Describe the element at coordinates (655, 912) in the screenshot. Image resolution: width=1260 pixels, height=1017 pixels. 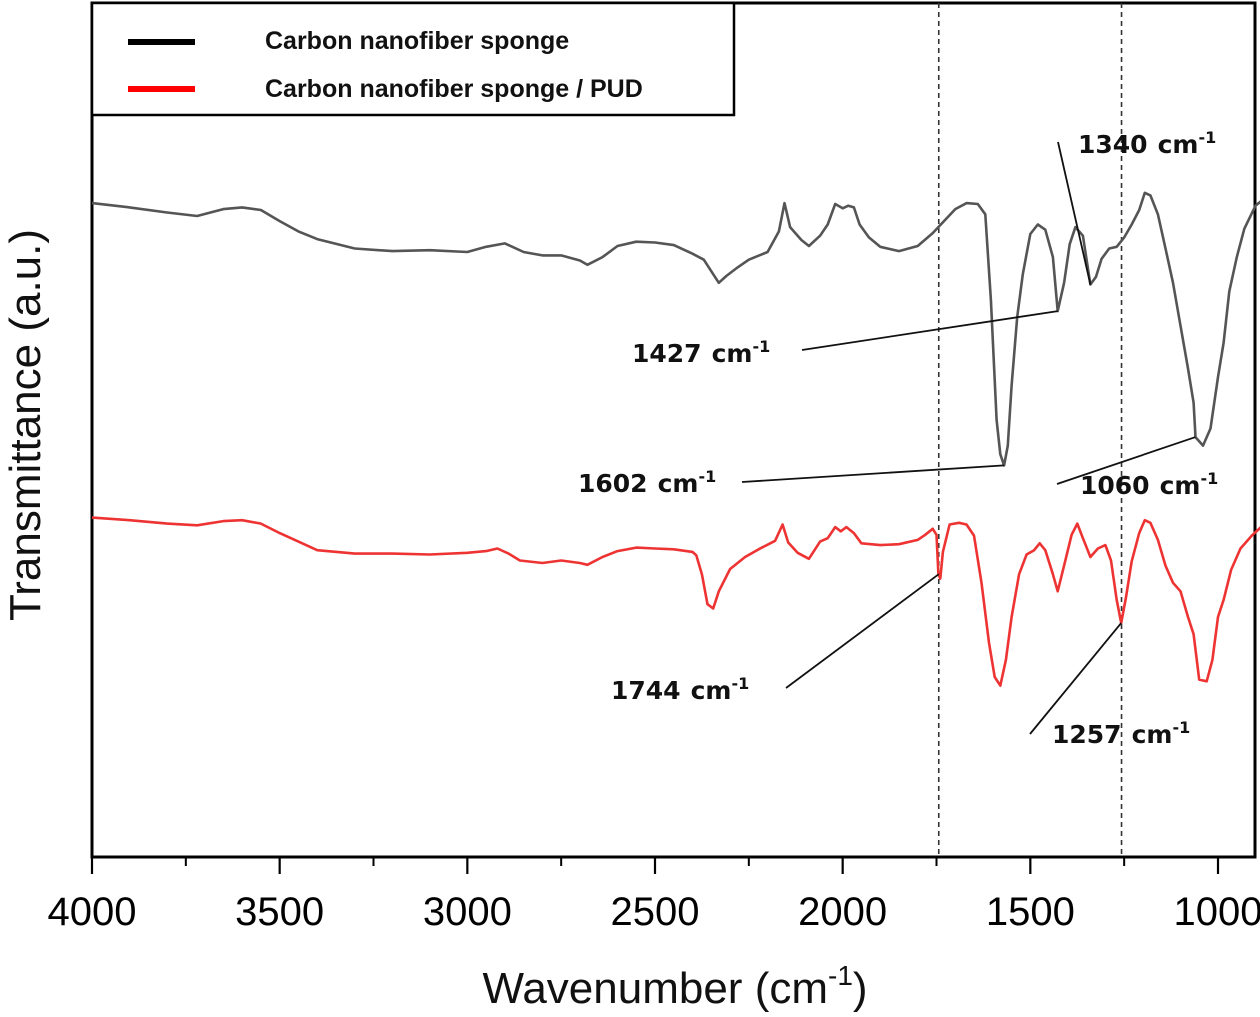
I see `x-tick-label-2500: 2500` at that location.